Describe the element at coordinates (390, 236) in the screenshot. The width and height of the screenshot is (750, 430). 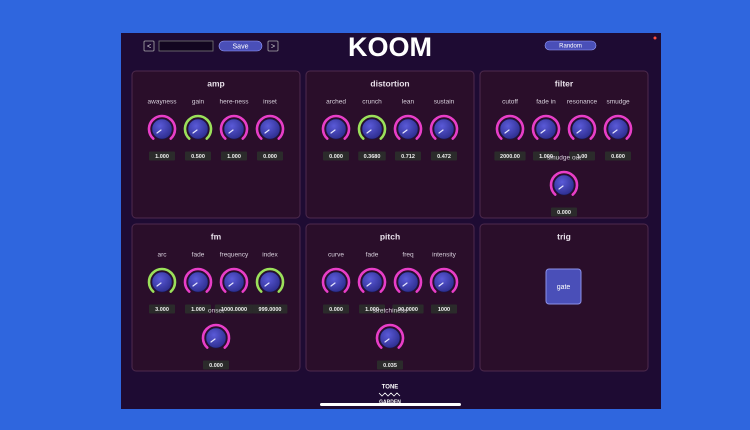
I see `panel-title: pitch` at that location.